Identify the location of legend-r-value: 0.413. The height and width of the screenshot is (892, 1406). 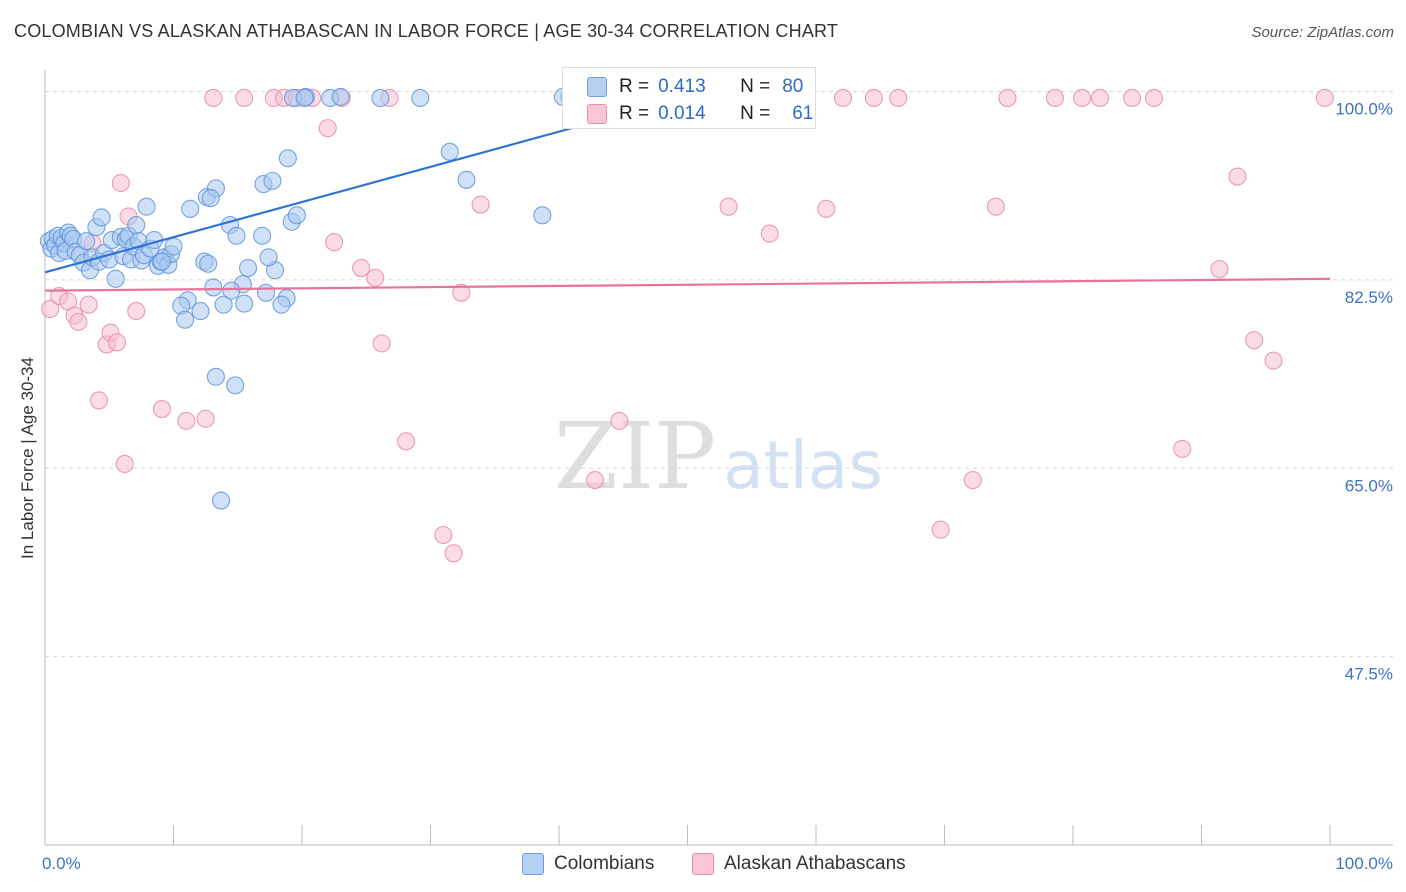
(682, 86).